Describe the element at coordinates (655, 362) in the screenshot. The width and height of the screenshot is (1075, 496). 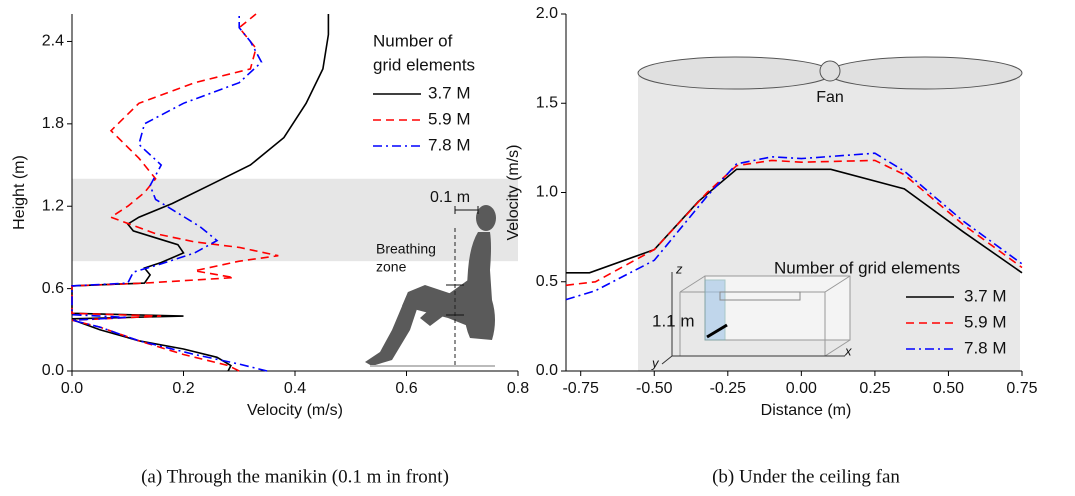
I see `annotation: y` at that location.